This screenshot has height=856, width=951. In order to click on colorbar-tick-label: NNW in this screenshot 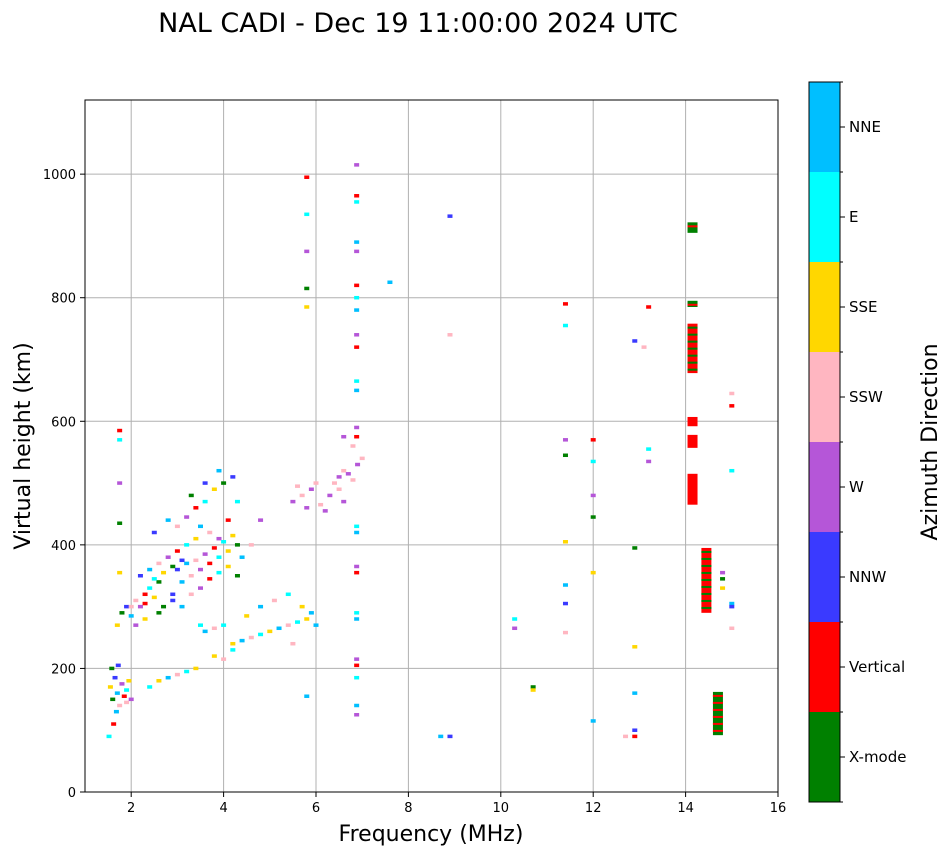, I will do `click(867, 577)`.